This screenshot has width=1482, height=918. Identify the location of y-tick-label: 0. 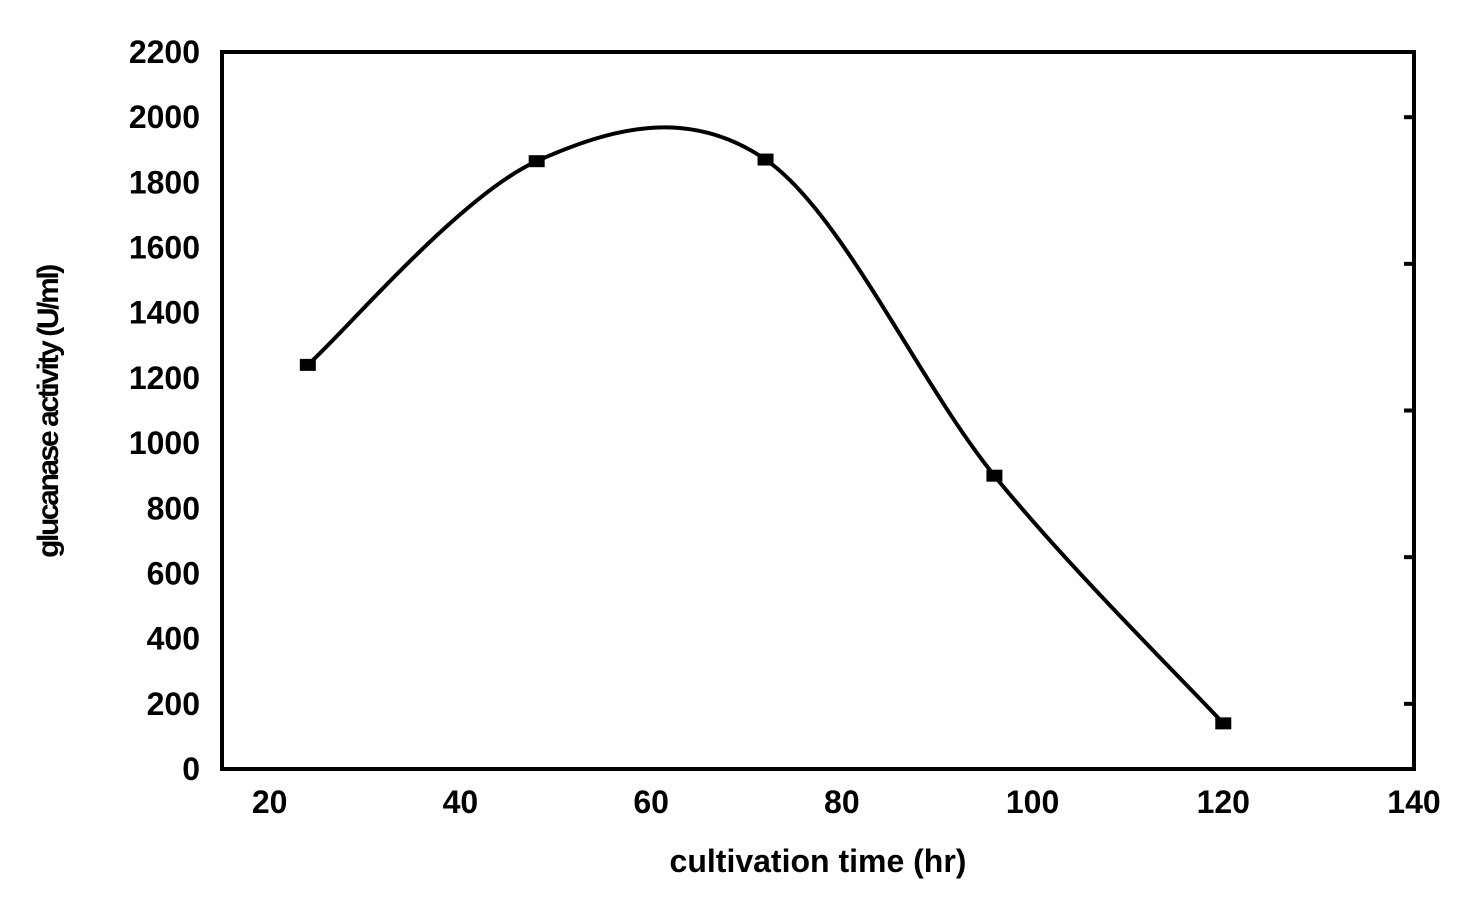
(191, 769).